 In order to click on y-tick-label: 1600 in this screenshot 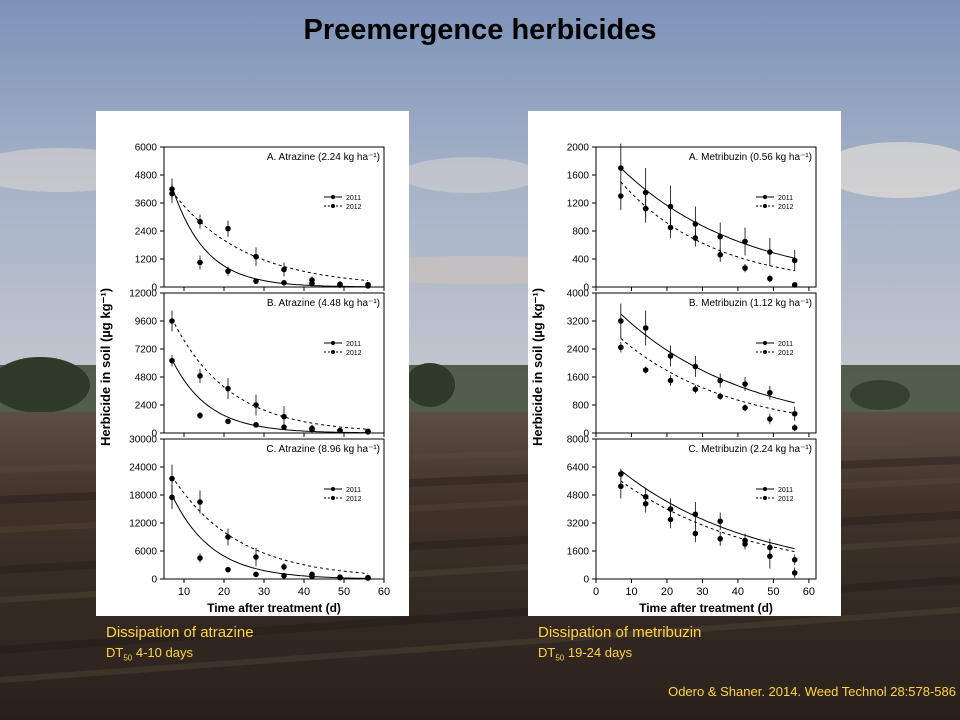, I will do `click(578, 378)`.